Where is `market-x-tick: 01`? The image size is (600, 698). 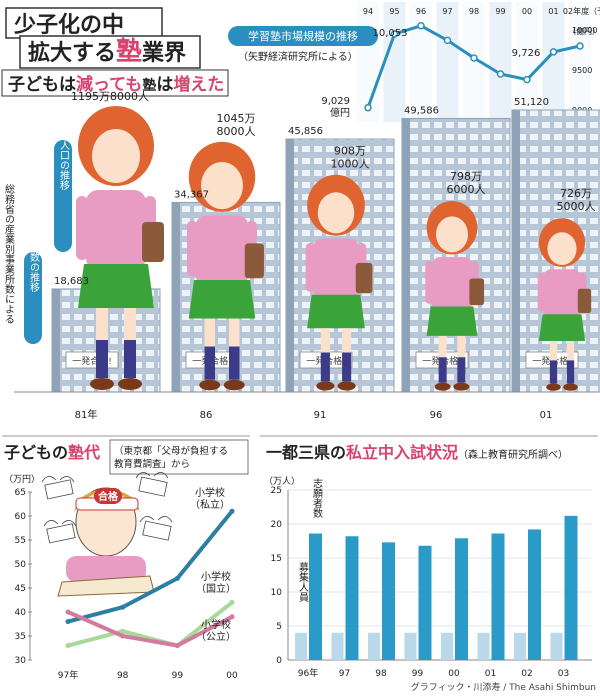 market-x-tick: 01 is located at coordinates (553, 11).